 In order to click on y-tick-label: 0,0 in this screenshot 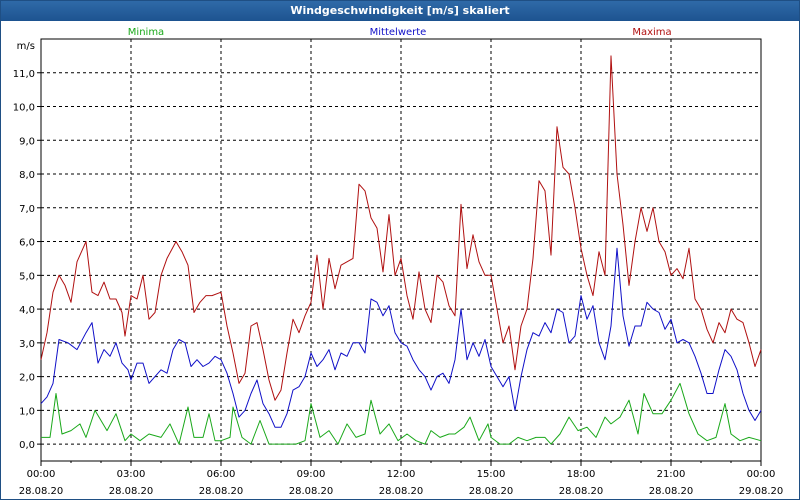, I will do `click(27, 445)`.